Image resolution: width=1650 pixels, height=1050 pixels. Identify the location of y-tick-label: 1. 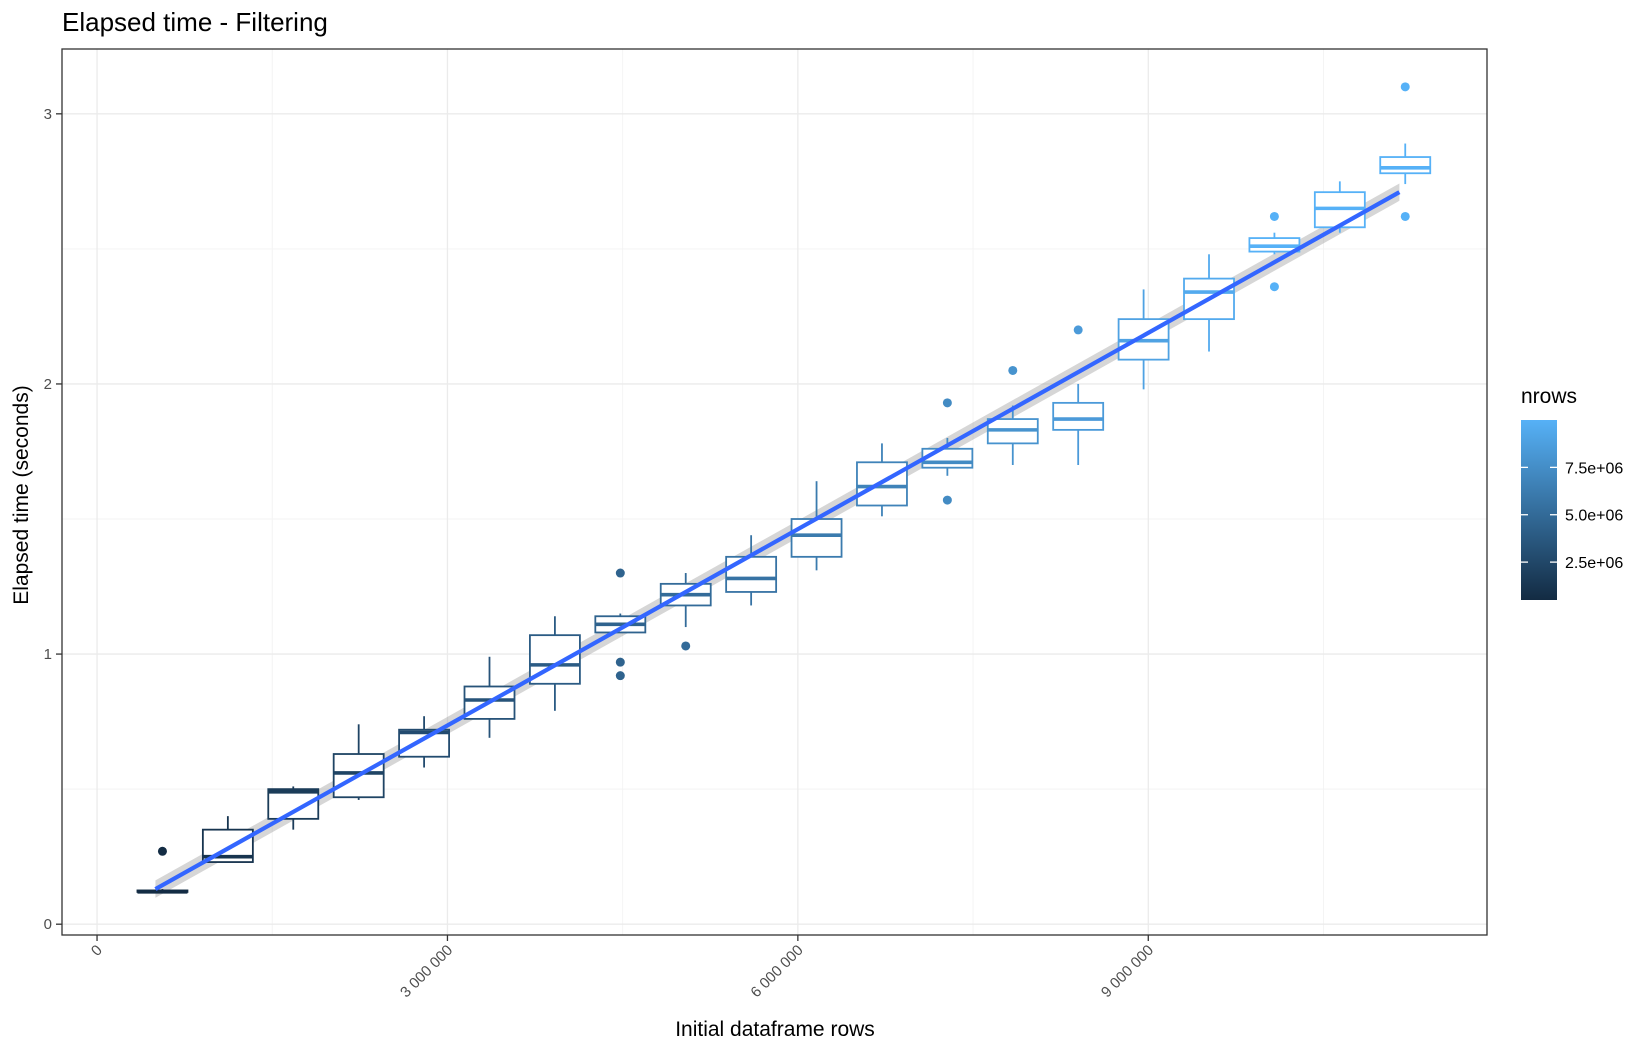
(48, 654).